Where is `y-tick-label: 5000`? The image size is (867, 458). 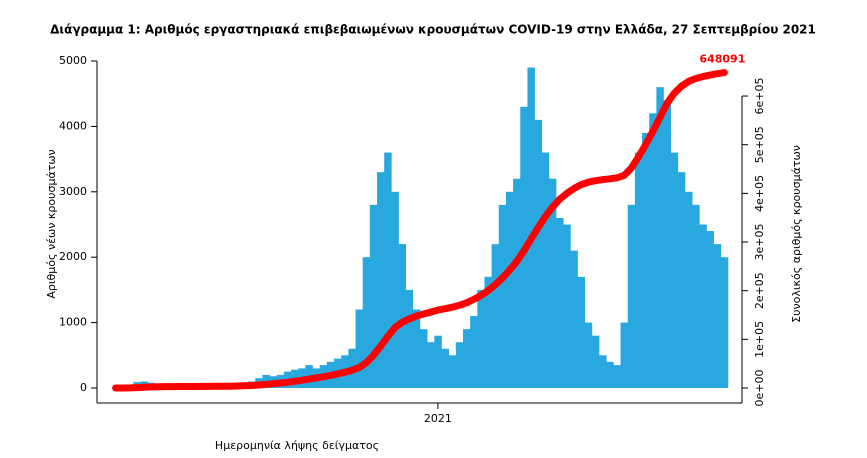 y-tick-label: 5000 is located at coordinates (73, 60).